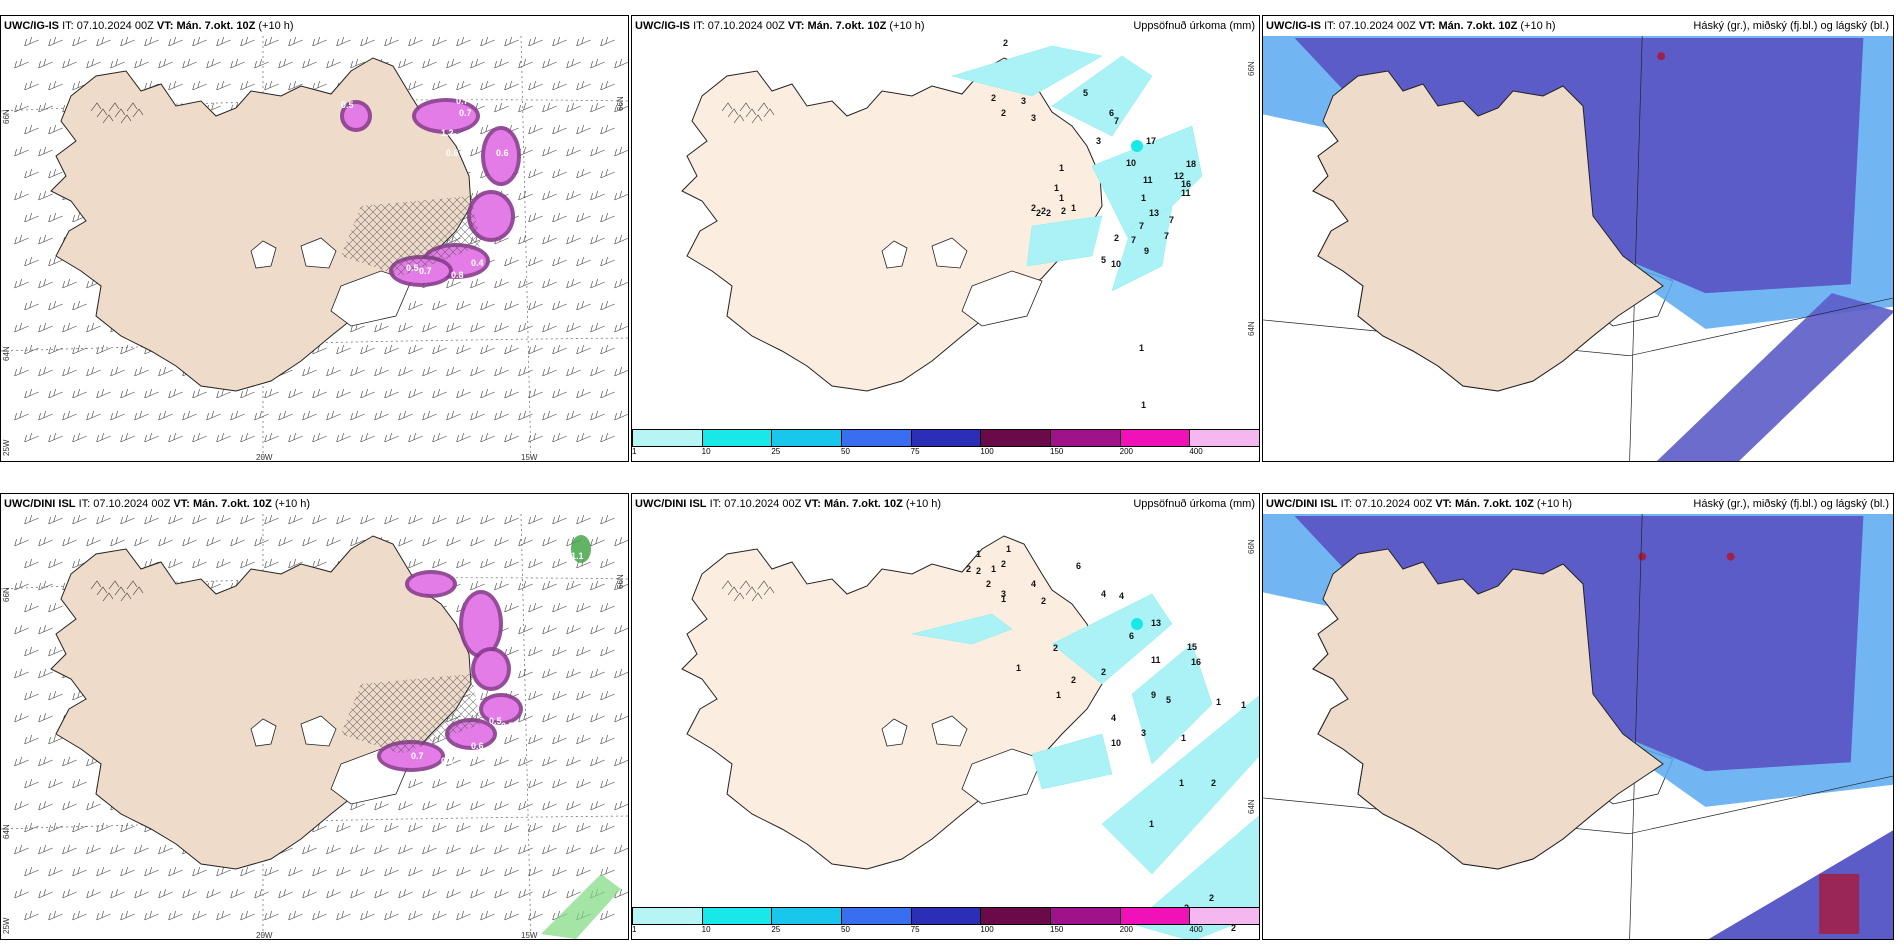 The width and height of the screenshot is (1900, 950). I want to click on lon-label: 15W, so click(529, 457).